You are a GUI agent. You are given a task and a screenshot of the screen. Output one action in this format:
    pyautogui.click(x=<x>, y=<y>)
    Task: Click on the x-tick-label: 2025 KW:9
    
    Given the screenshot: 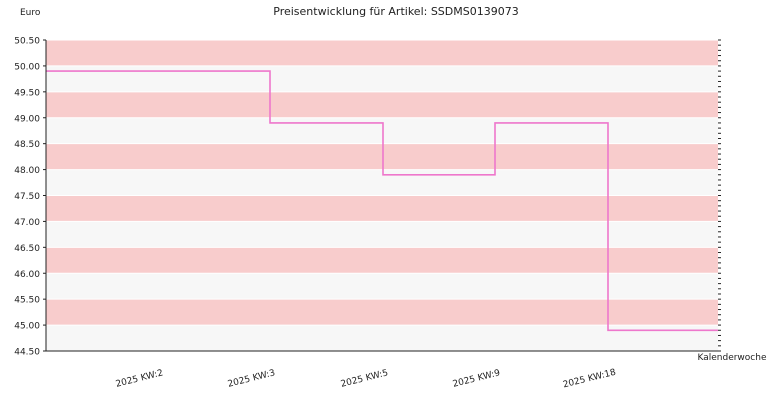 What is the action you would take?
    pyautogui.click(x=477, y=378)
    